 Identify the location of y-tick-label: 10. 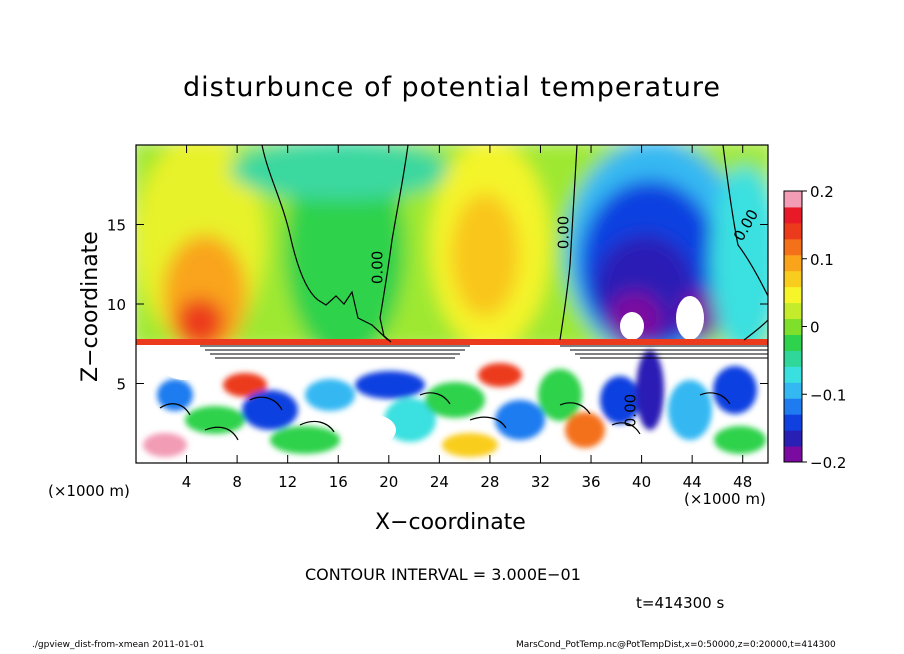
(116, 305).